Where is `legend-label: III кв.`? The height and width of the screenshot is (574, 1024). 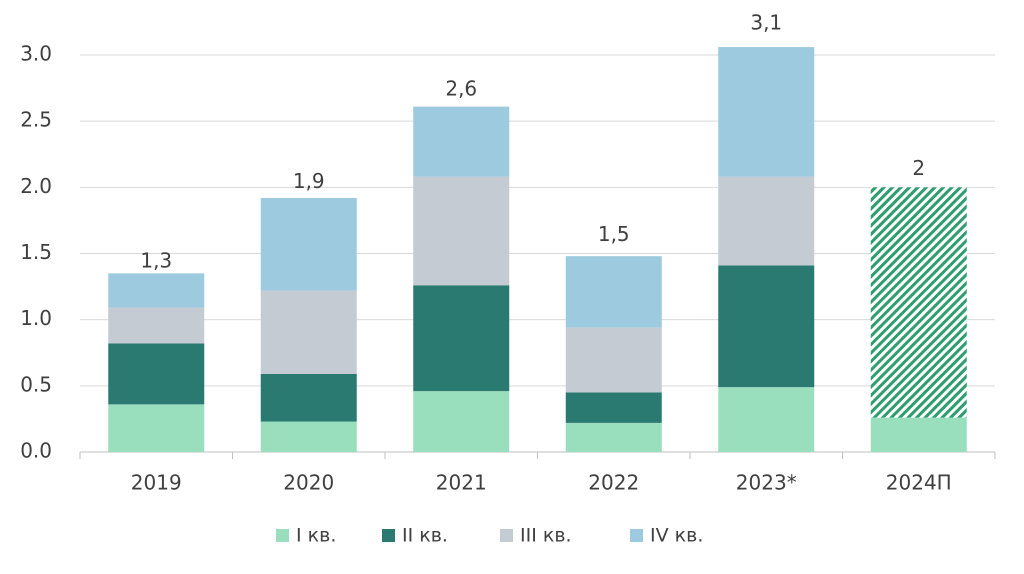 legend-label: III кв. is located at coordinates (546, 536).